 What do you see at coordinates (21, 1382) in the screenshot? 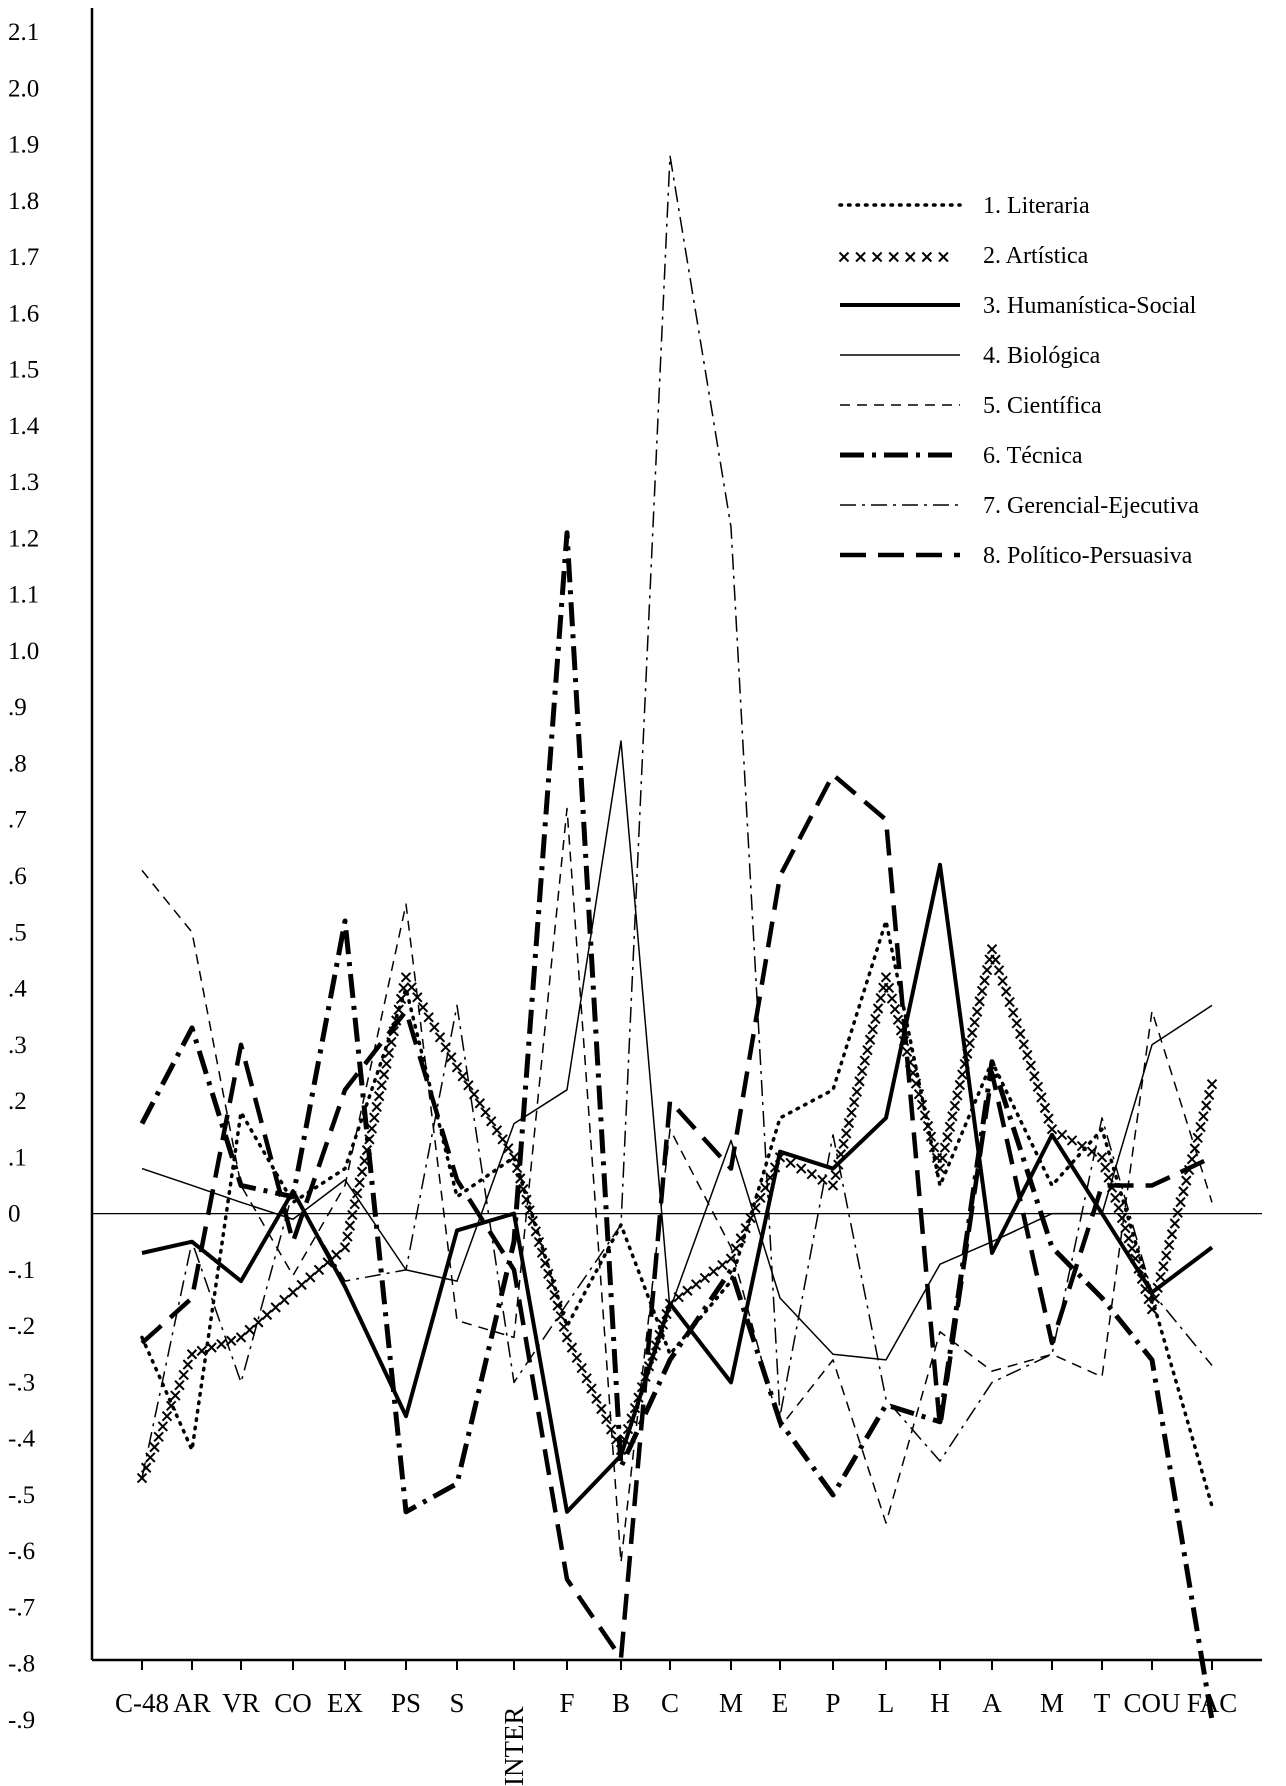
I see `y-tick-label: -.3` at bounding box center [21, 1382].